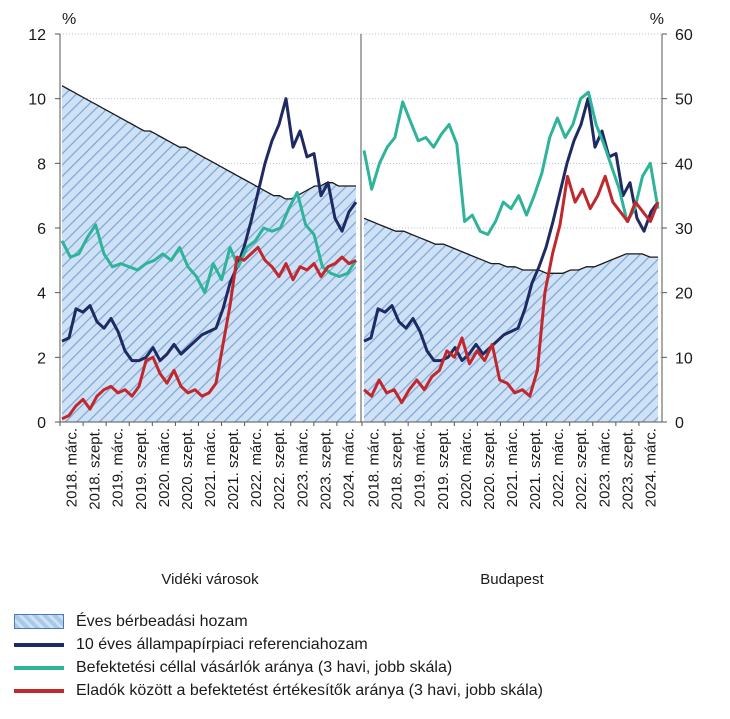  I want to click on panel-label-videki: Vidéki városok, so click(210, 579).